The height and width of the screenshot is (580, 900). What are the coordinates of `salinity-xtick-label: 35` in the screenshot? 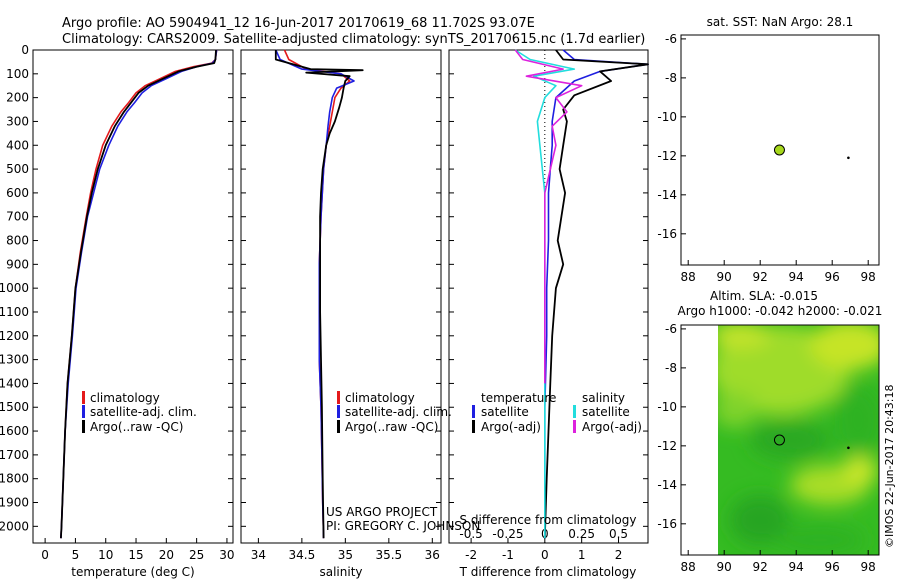 It's located at (345, 555).